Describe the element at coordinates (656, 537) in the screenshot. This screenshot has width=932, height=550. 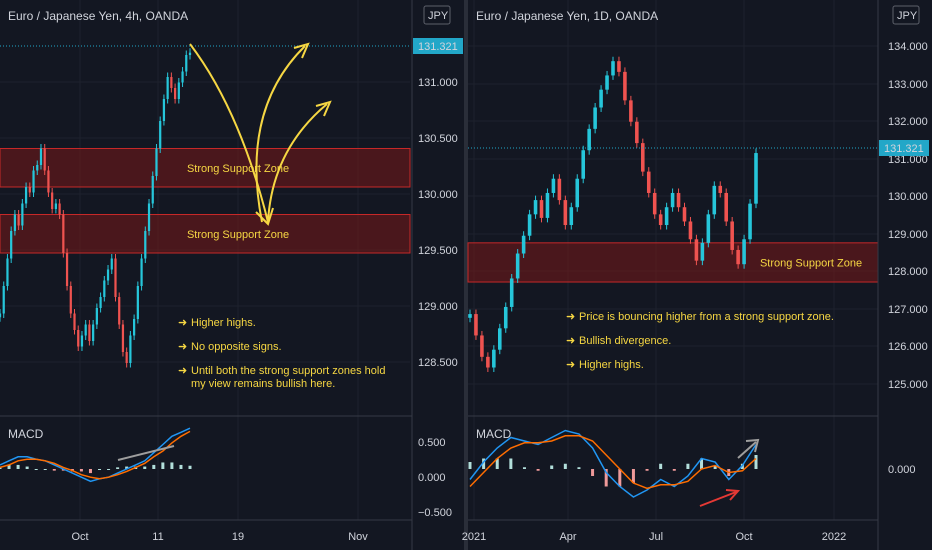
I see `x-tick-label: Jul` at that location.